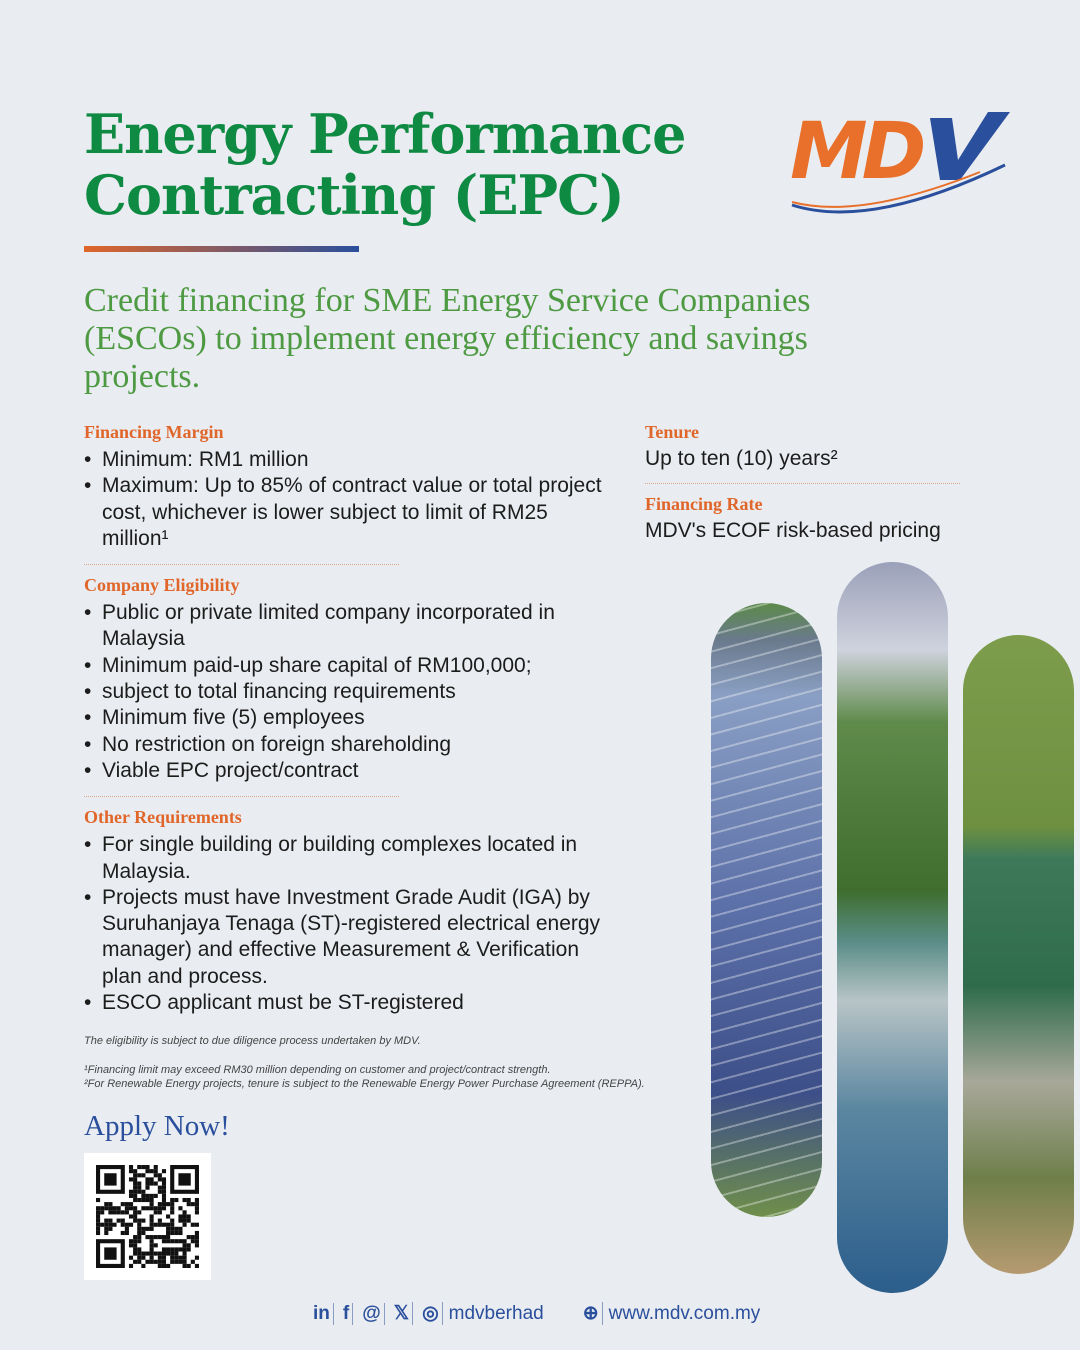  Describe the element at coordinates (354, 195) in the screenshot. I see `title-line-2: Contracting (EPC)` at that location.